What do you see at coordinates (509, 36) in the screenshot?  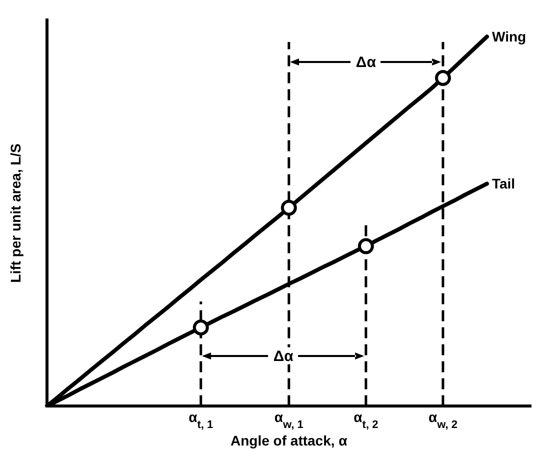 I see `series-label: Wing` at bounding box center [509, 36].